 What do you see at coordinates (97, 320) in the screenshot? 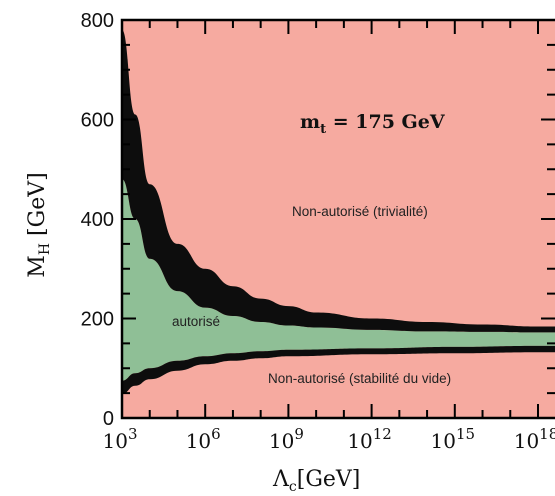
I see `y-tick-label: 200` at bounding box center [97, 320].